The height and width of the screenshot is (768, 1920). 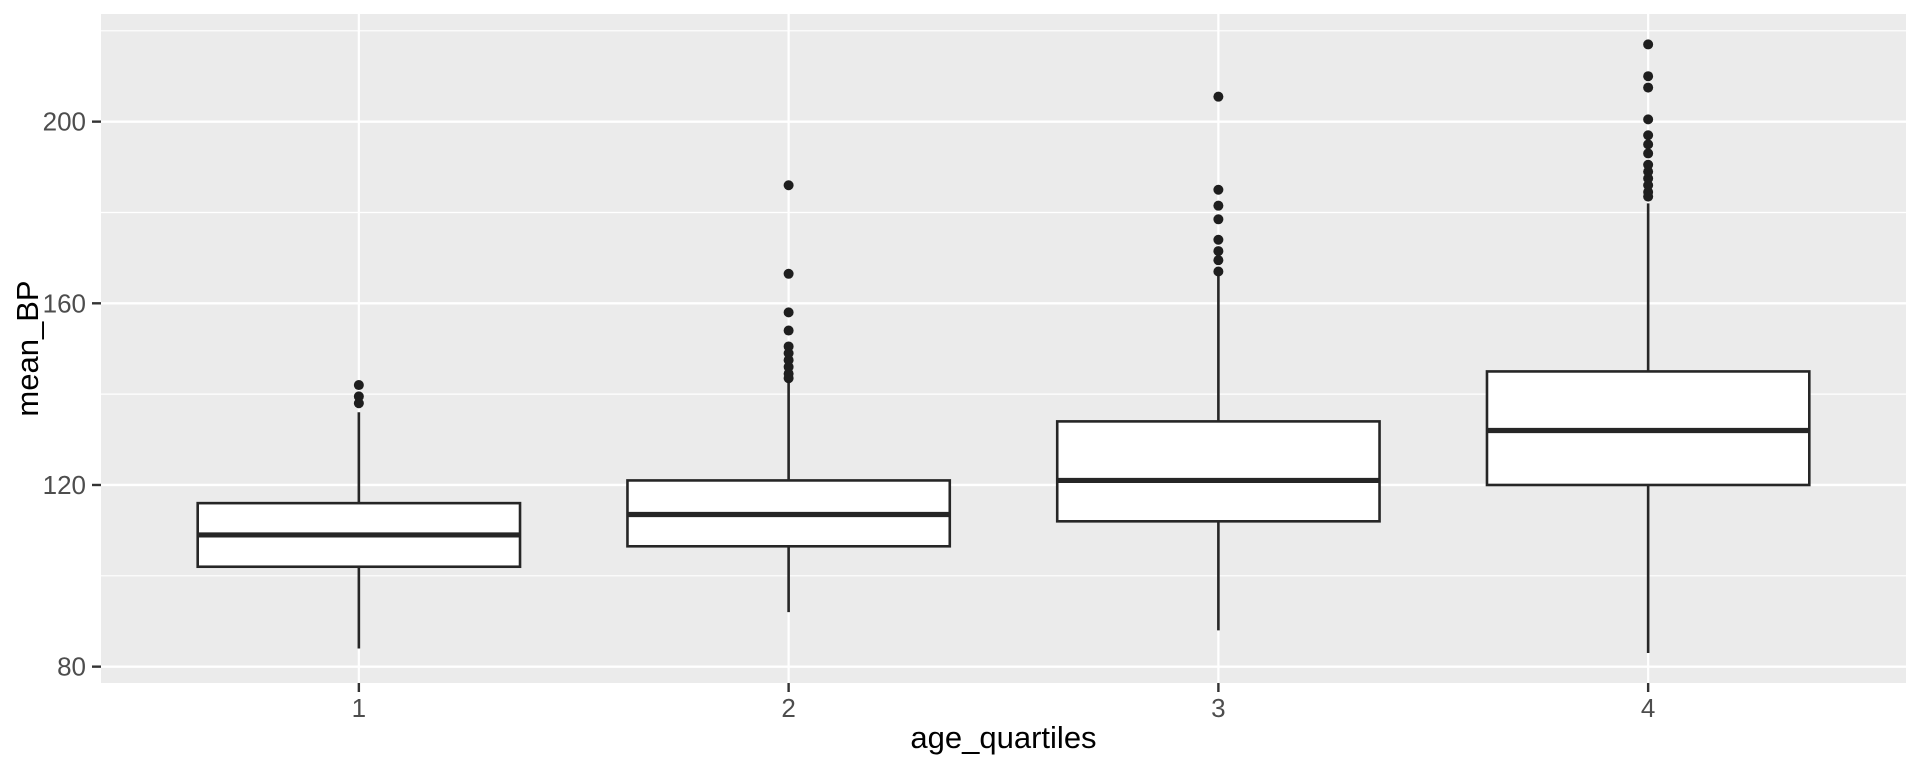 I want to click on x-axis-title: age_quartiles, so click(x=1003, y=737).